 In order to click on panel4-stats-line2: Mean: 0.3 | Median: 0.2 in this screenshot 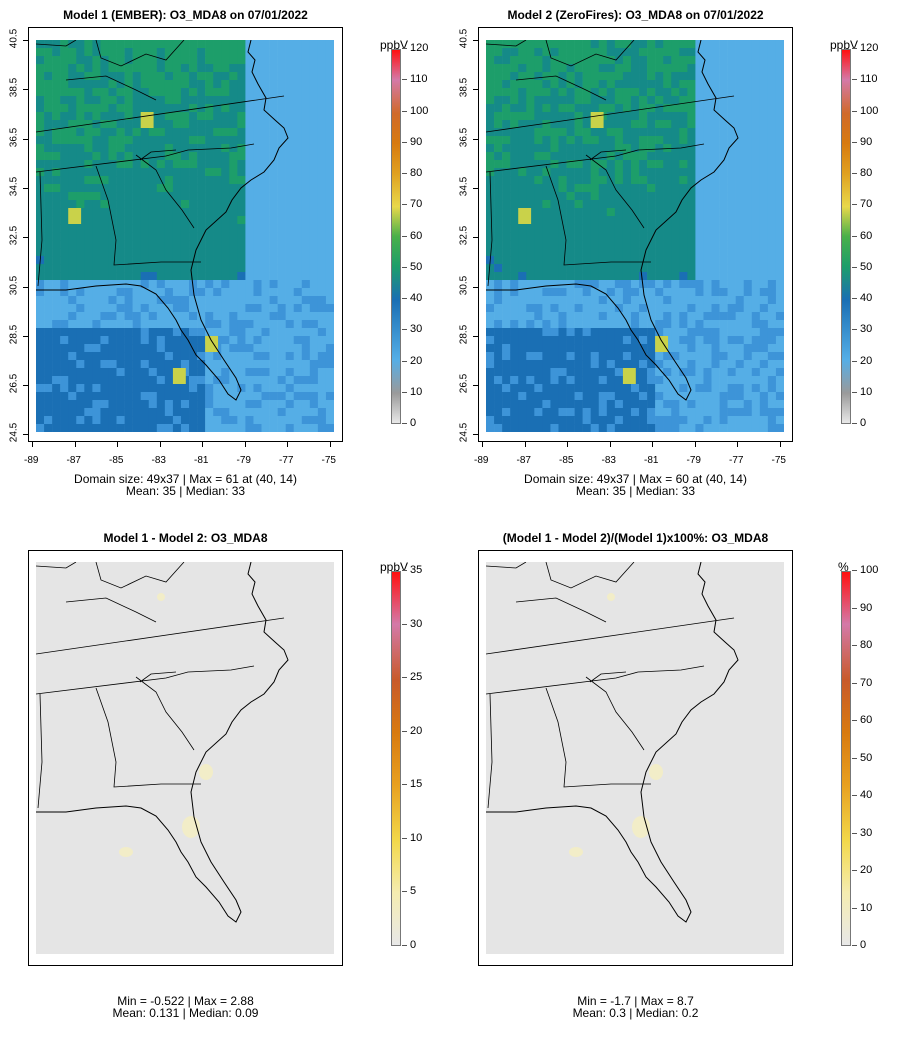, I will do `click(635, 1013)`.